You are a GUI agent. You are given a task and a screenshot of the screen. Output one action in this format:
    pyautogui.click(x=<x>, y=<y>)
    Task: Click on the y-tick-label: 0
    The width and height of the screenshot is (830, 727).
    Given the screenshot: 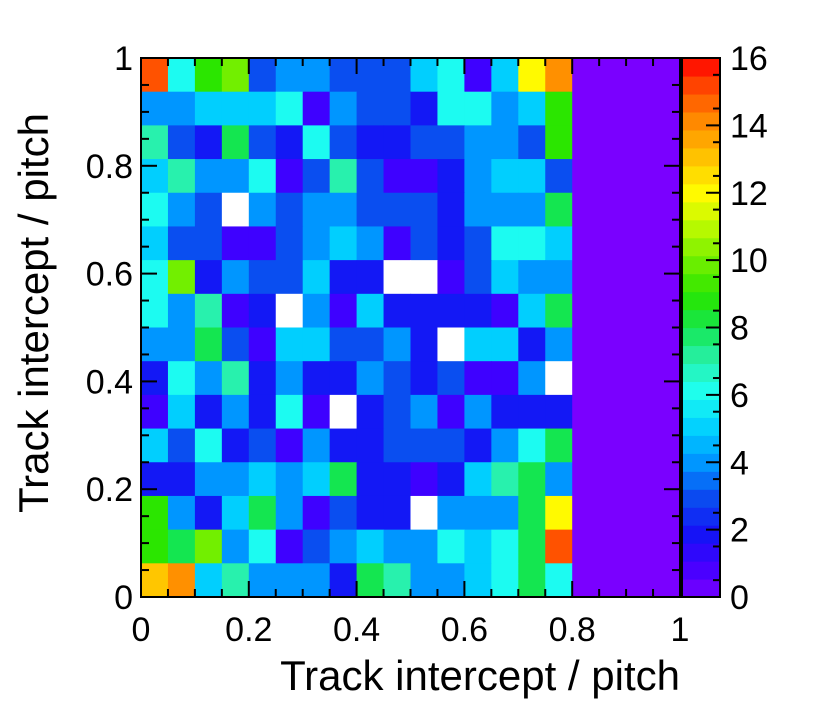 What is the action you would take?
    pyautogui.click(x=123, y=598)
    